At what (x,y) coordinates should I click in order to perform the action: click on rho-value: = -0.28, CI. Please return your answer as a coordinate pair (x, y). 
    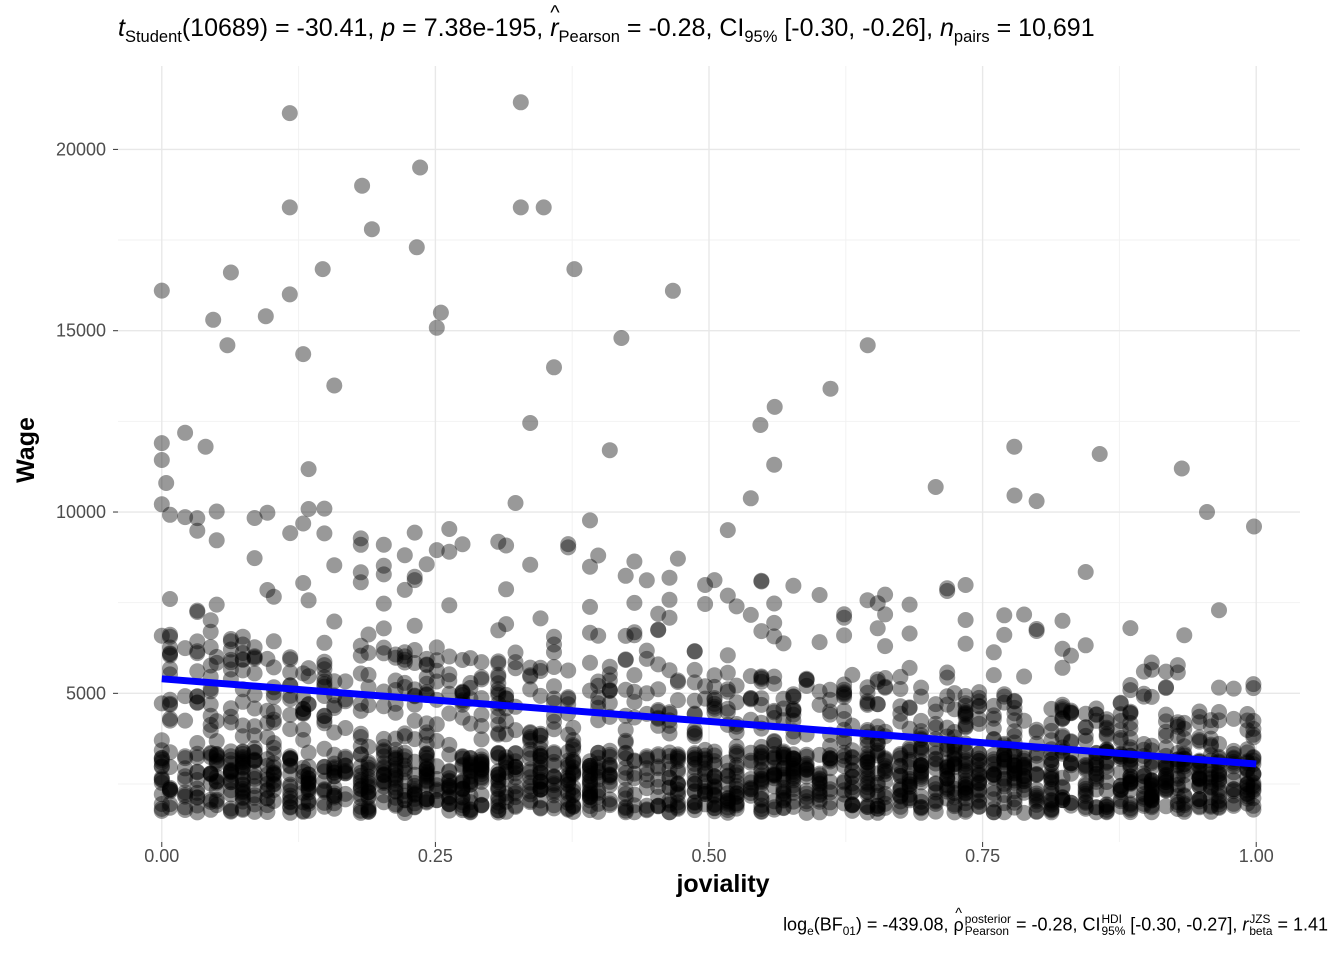
    Looking at the image, I should click on (1055, 924).